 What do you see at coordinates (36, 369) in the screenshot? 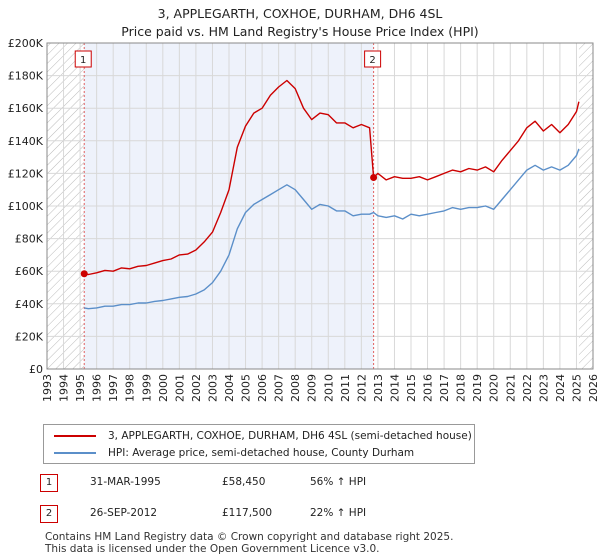
I see `y-tick-label: £0` at bounding box center [36, 369].